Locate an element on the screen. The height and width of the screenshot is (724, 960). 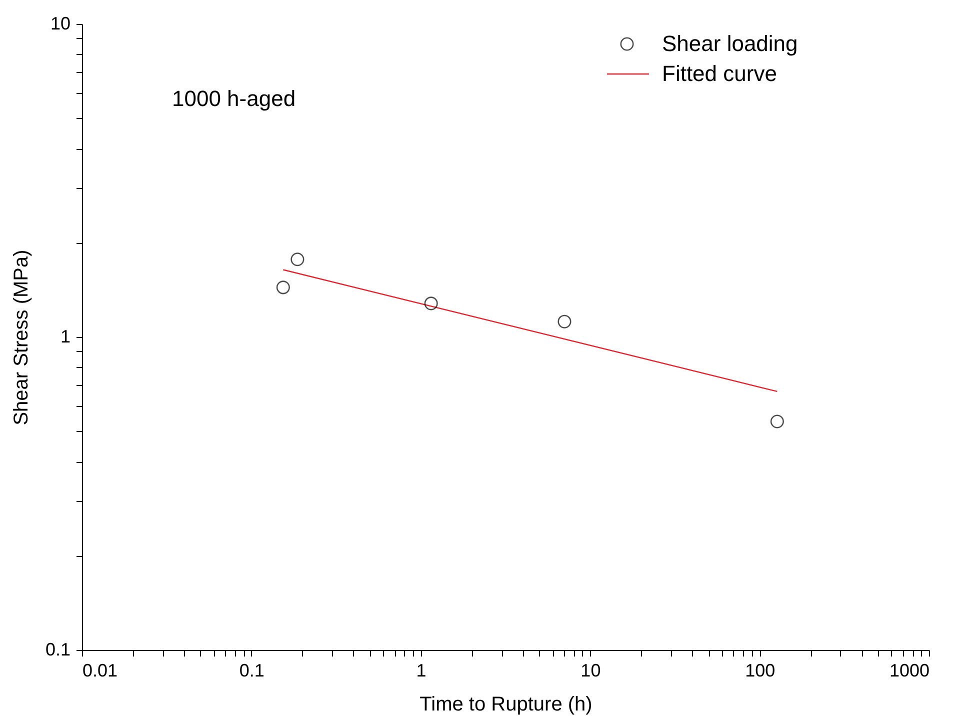
y-tick-label: 1 is located at coordinates (65, 336).